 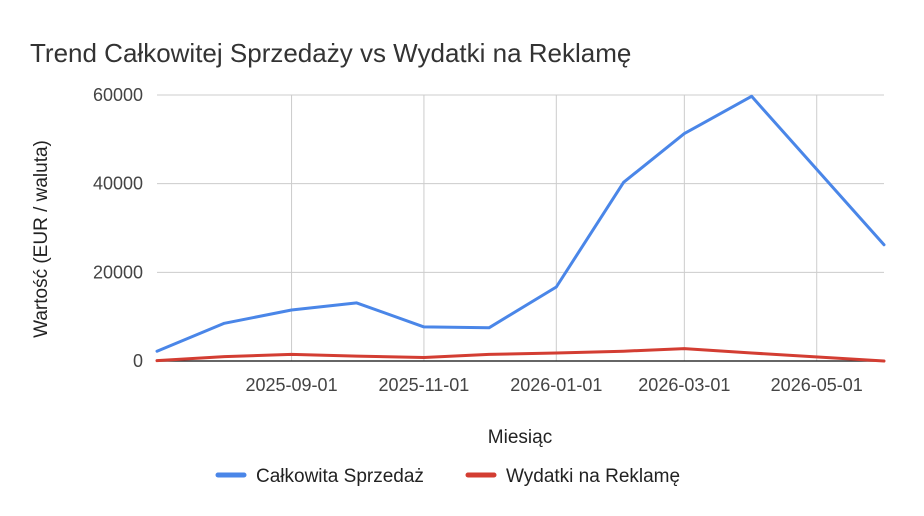 I want to click on x-tick-label: 2026-03-01, so click(x=684, y=385).